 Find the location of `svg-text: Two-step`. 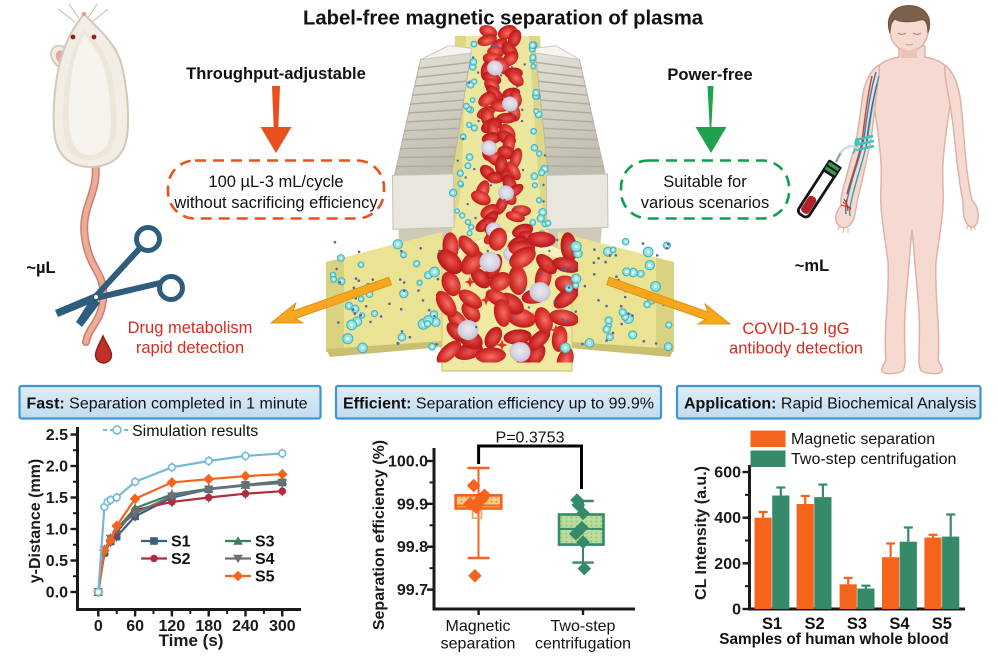

svg-text: Two-step is located at coordinates (583, 626).